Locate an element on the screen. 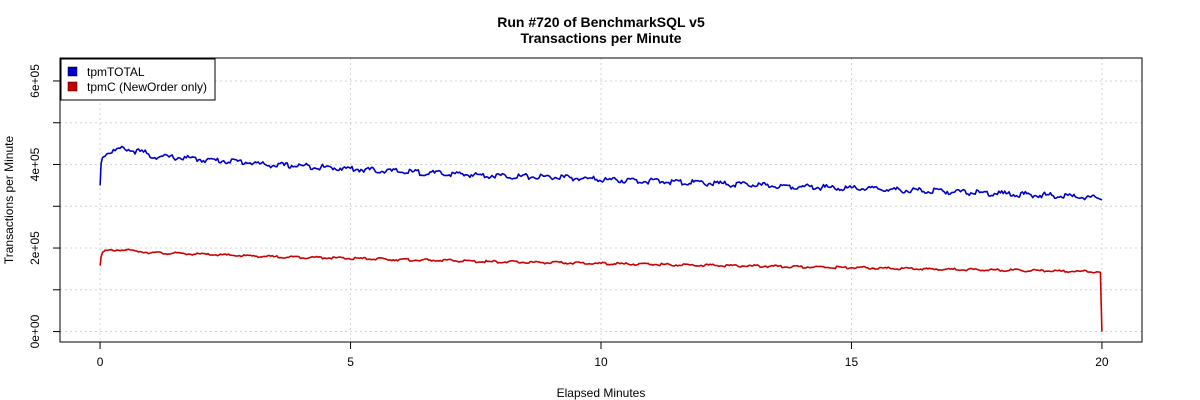 The image size is (1200, 400). x-tick-label: 0 is located at coordinates (100, 362).